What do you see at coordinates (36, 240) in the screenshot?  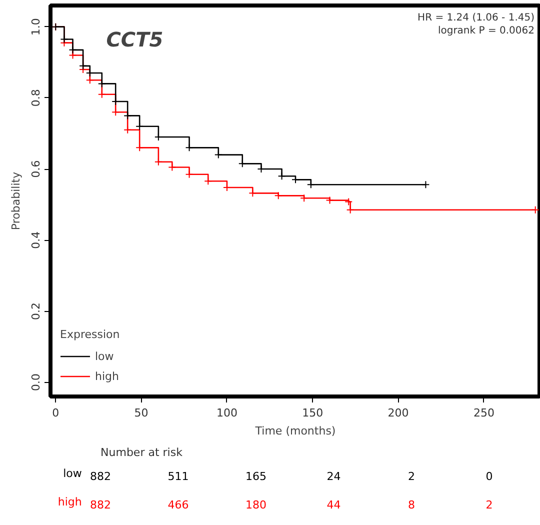 I see `y-tick-label: 0.4` at bounding box center [36, 240].